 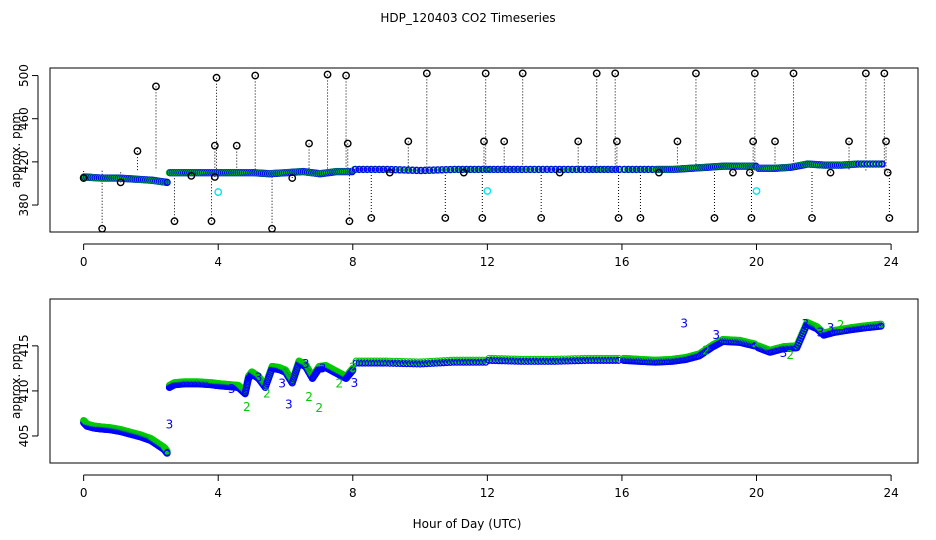 What do you see at coordinates (24, 436) in the screenshot?
I see `bottom-y-tick-label: 405` at bounding box center [24, 436].